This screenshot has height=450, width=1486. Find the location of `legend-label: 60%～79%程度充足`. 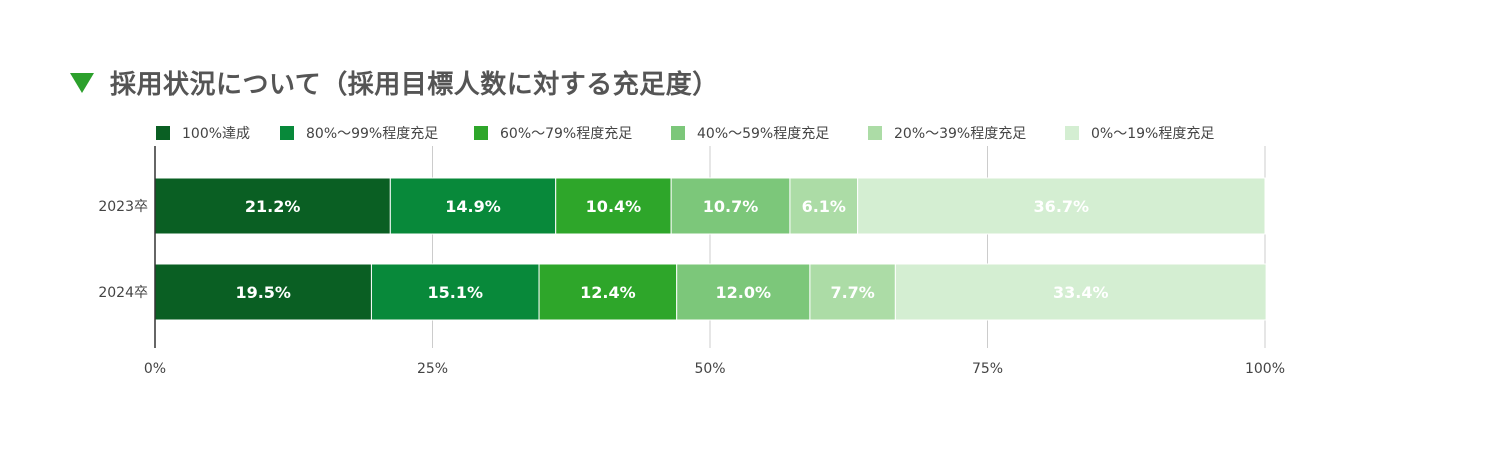

legend-label: 60%～79%程度充足 is located at coordinates (566, 134).